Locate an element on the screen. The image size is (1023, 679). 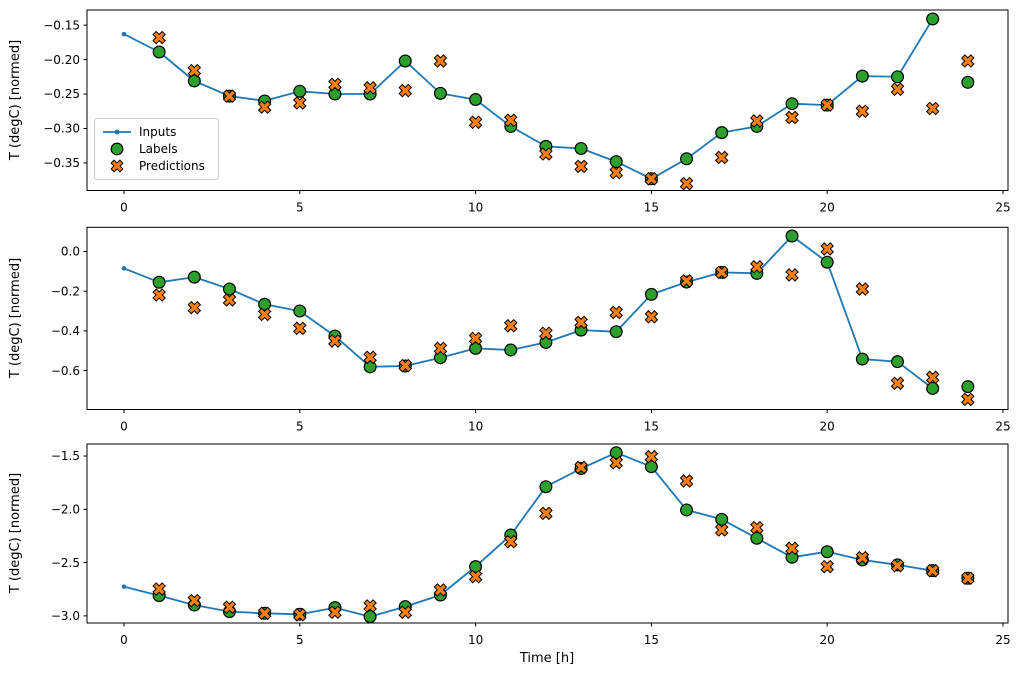
y-tick-label: −2.5 is located at coordinates (65, 563).